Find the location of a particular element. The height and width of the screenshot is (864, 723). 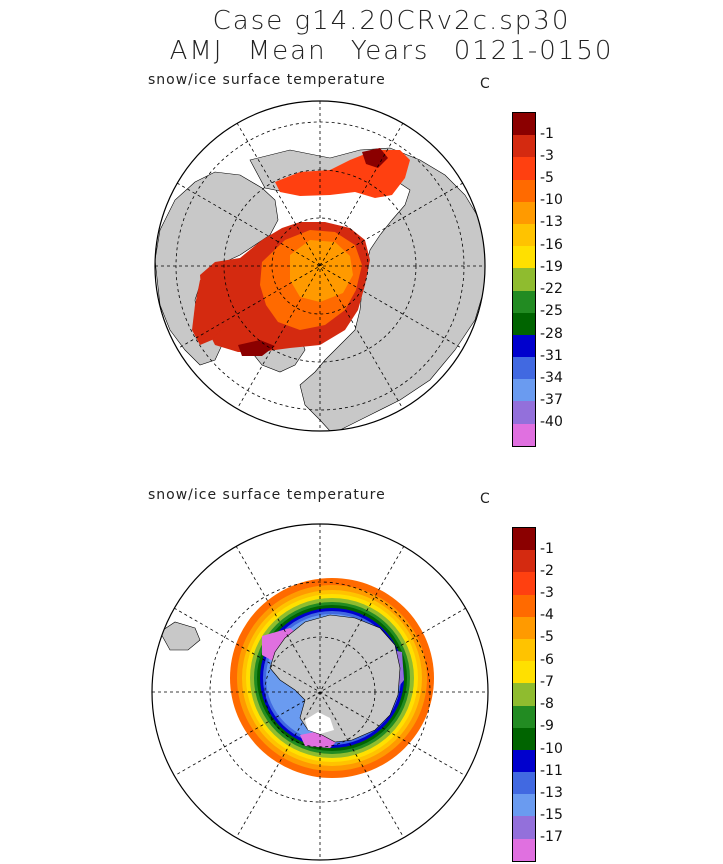

south-colorbar-tick: -5 is located at coordinates (547, 637).